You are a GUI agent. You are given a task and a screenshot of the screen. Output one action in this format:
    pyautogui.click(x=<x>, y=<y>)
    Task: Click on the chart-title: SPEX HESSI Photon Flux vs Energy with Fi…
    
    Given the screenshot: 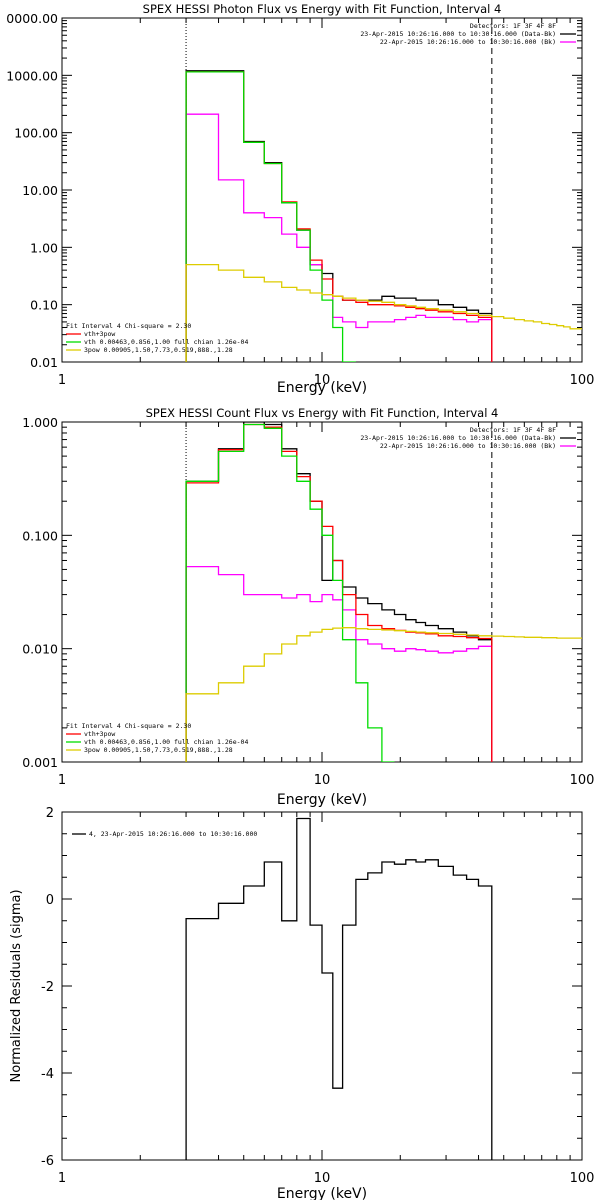 What is the action you would take?
    pyautogui.click(x=322, y=9)
    